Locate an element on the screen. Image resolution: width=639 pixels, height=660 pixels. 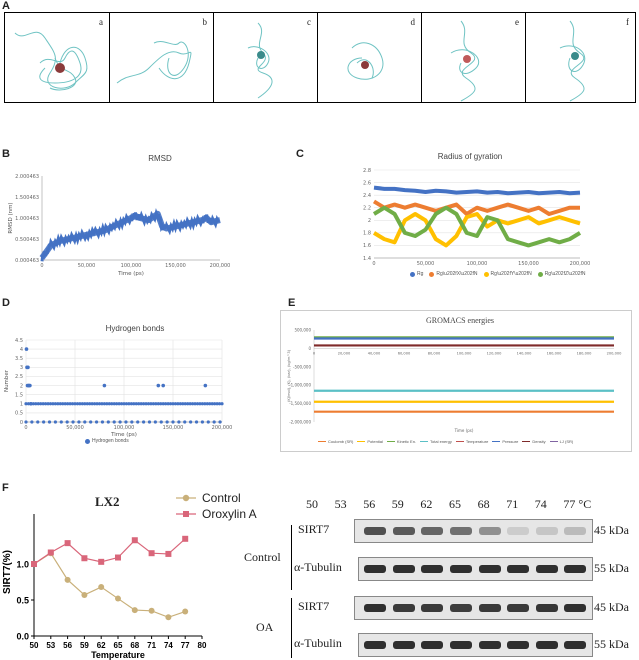
x-tick-label: 0 is located at coordinates (314, 353).